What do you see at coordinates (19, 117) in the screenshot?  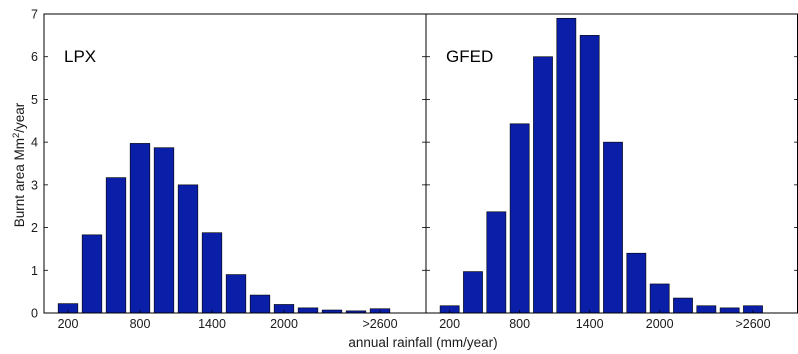 I see `y-axis-label-tail: /year` at bounding box center [19, 117].